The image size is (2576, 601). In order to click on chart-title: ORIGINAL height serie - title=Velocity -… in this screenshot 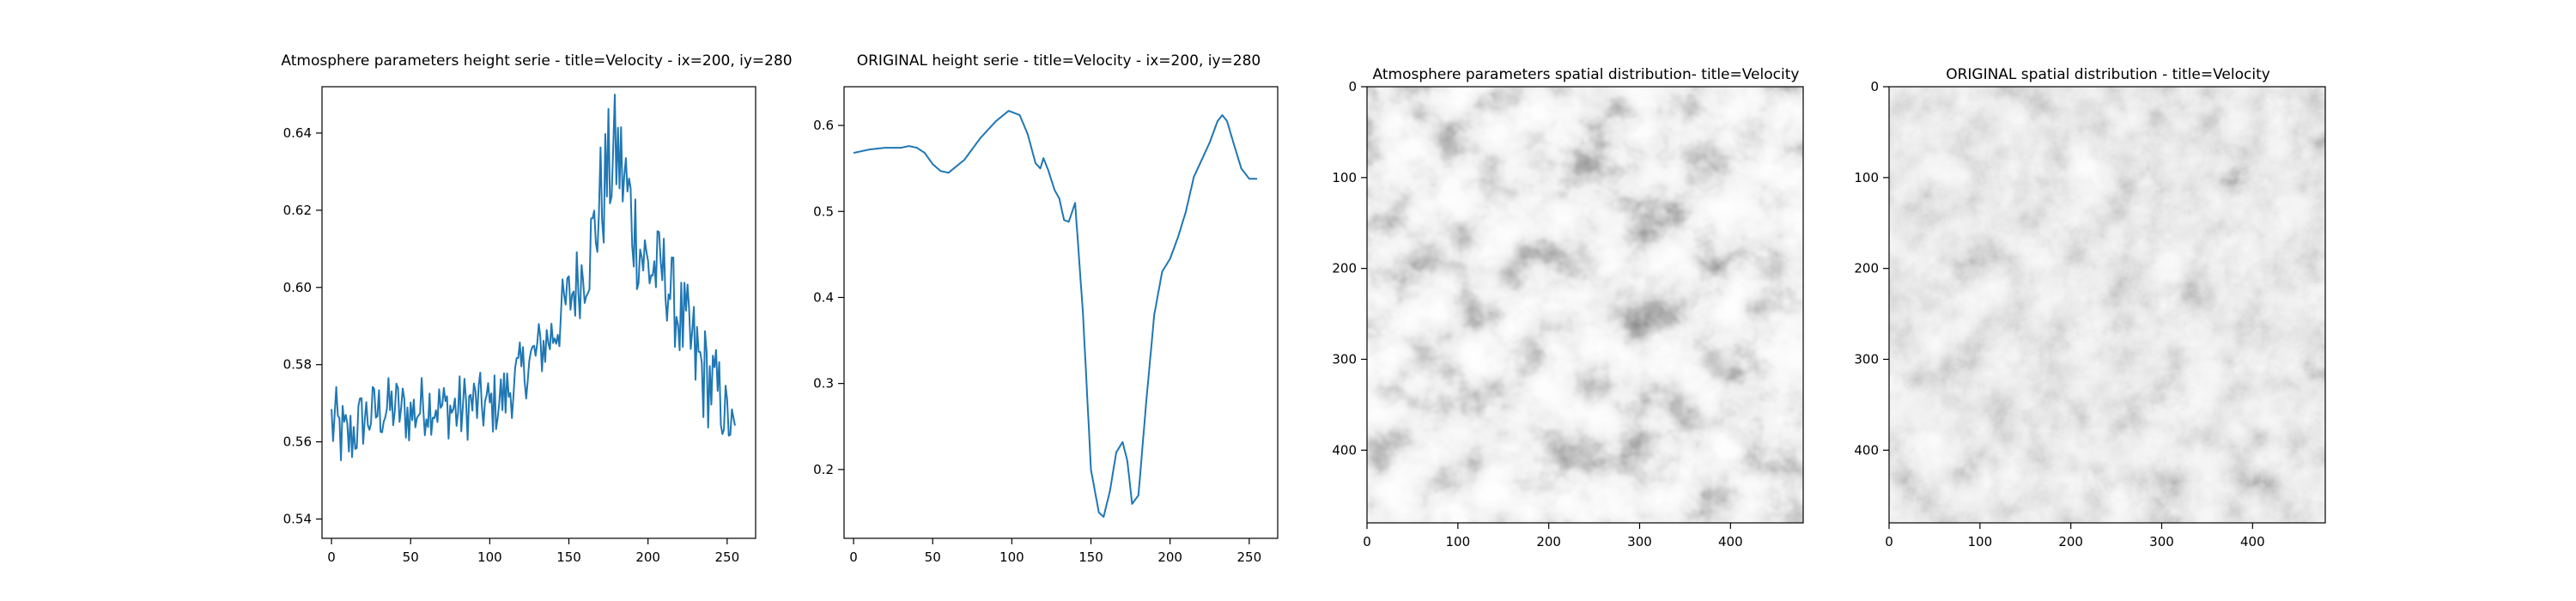, I will do `click(1059, 61)`.